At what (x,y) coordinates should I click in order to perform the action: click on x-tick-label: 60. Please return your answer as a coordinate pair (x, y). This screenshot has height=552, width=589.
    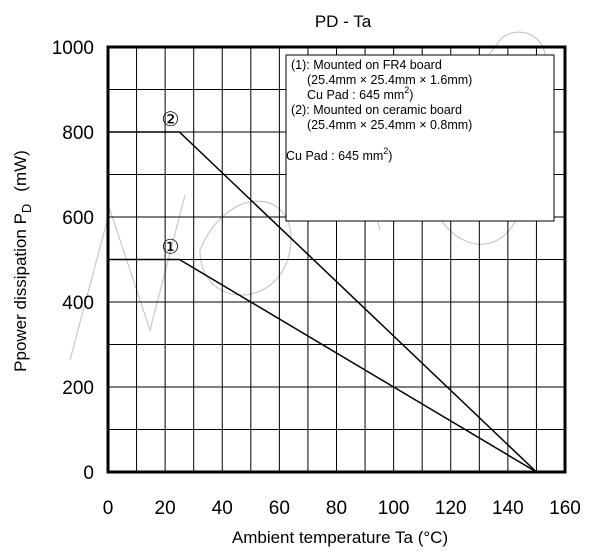
    Looking at the image, I should click on (279, 508).